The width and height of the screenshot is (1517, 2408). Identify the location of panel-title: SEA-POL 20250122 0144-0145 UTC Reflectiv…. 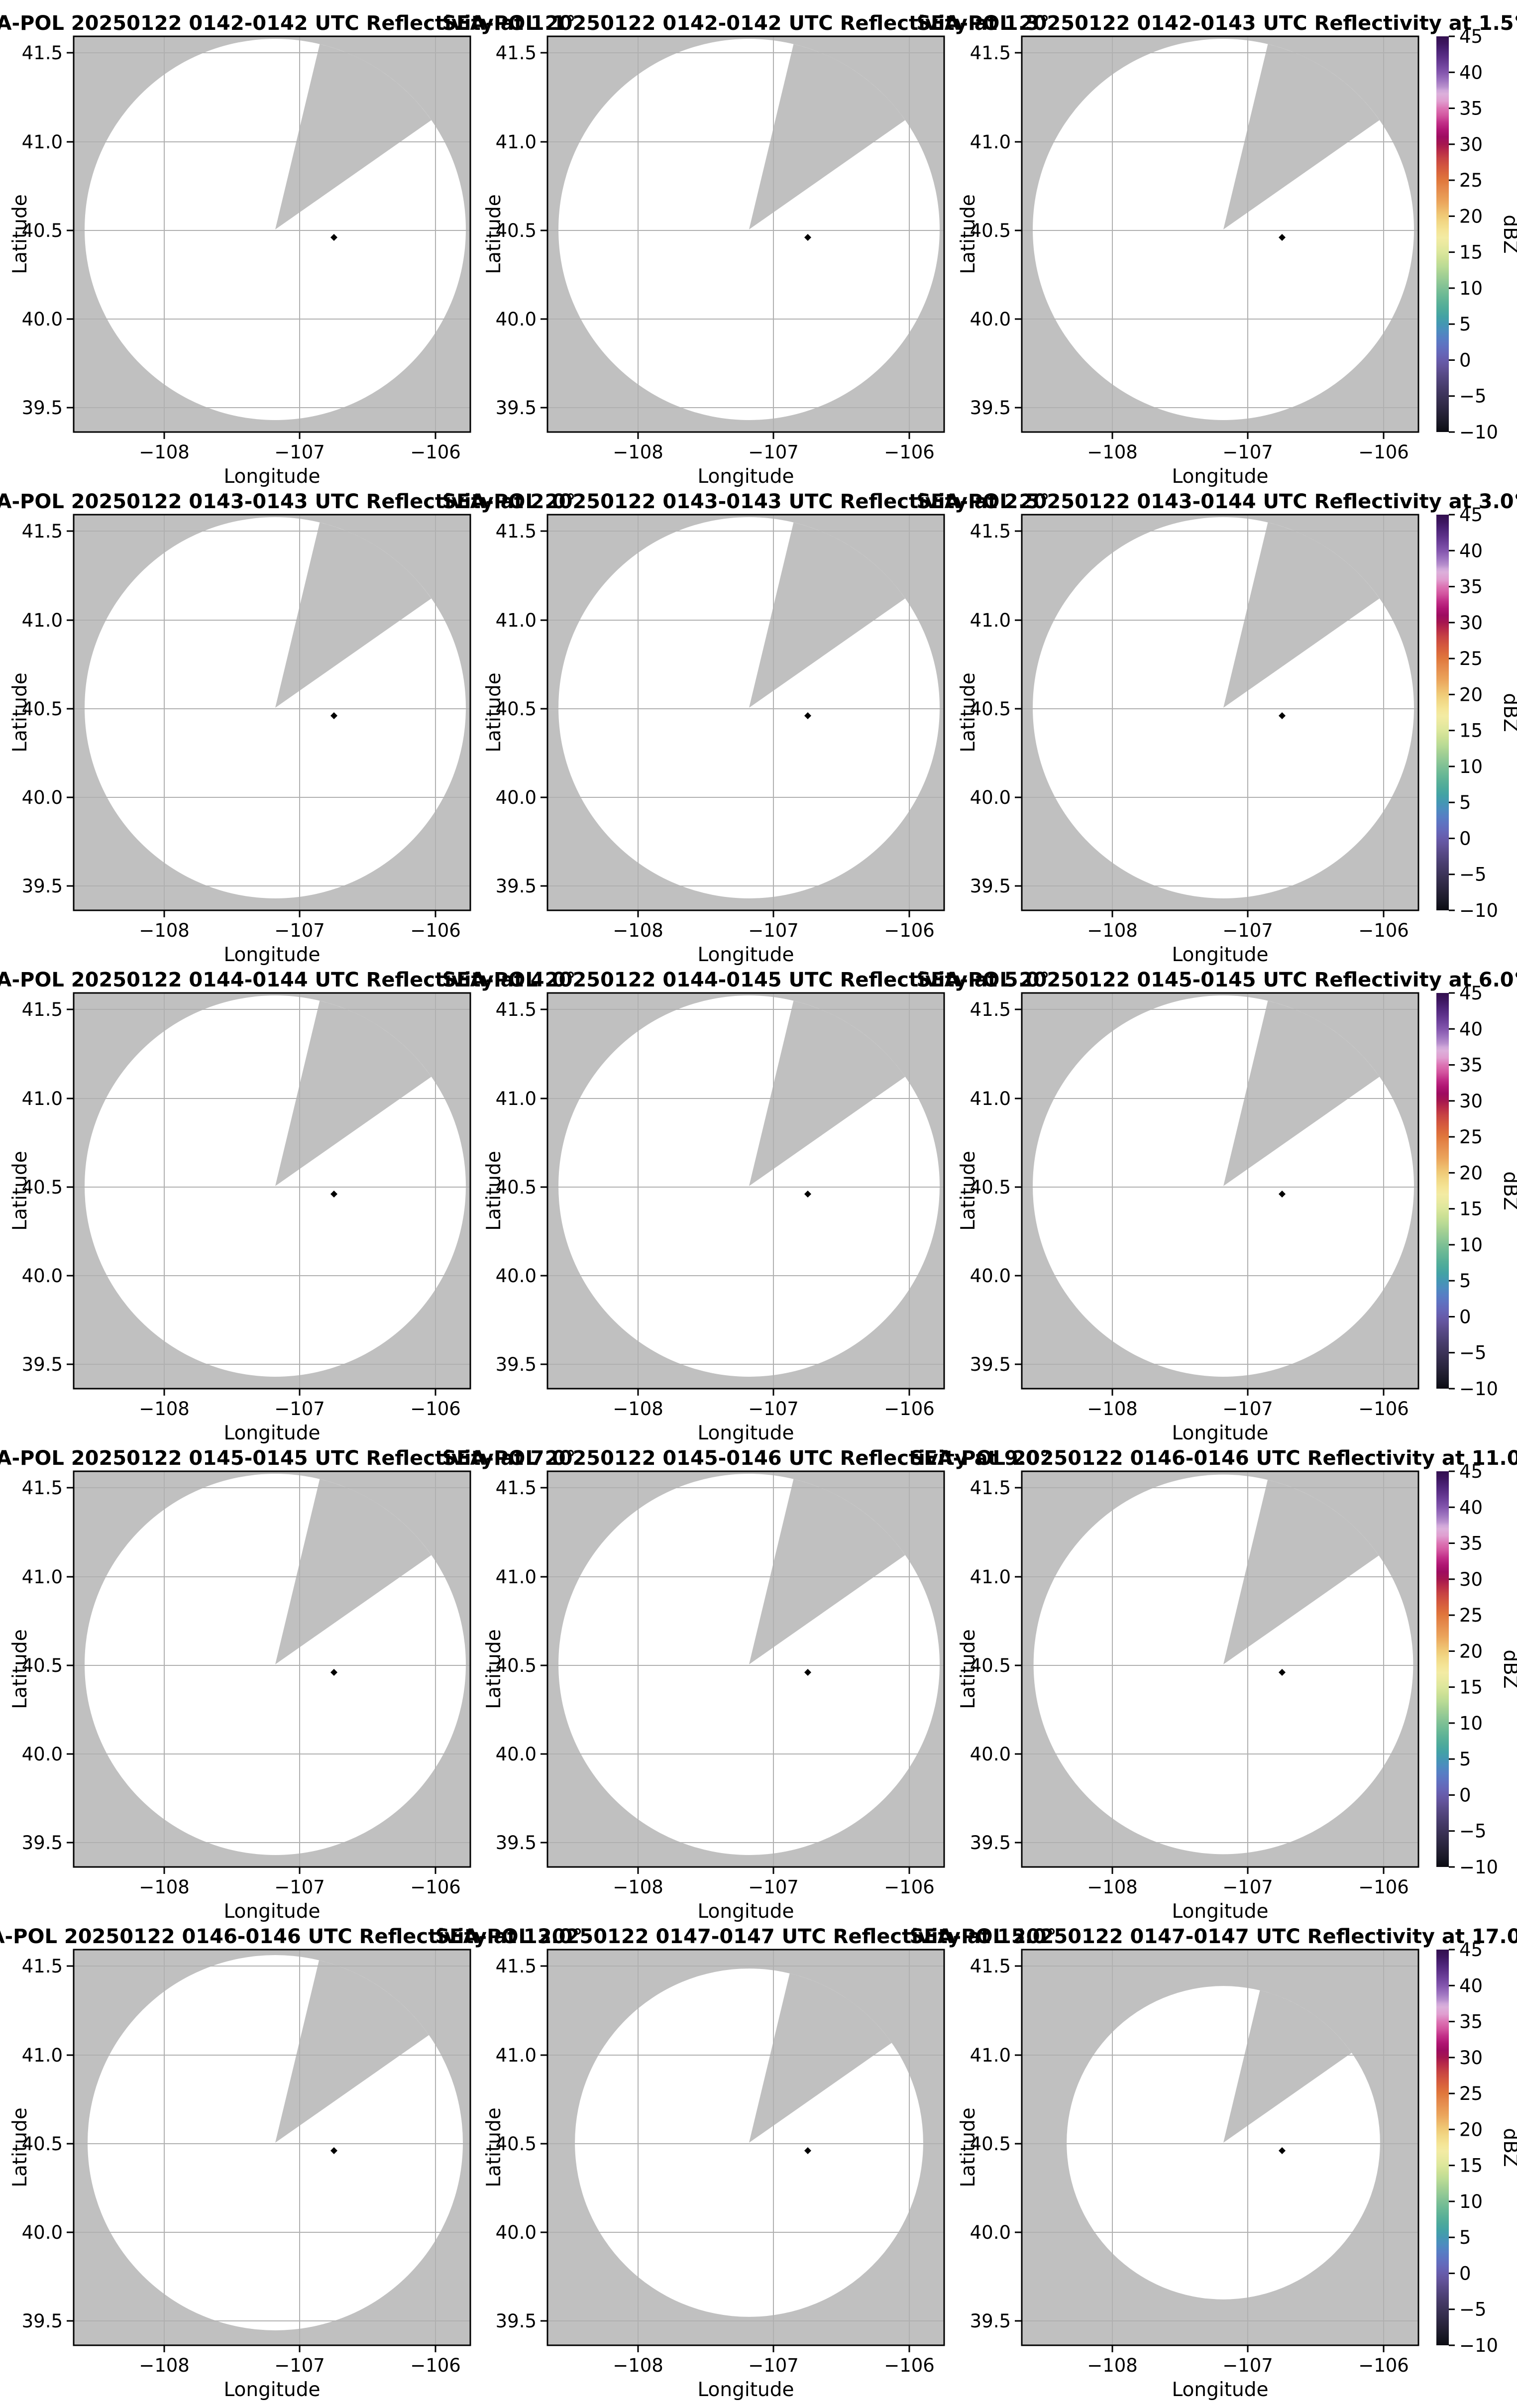
(746, 980).